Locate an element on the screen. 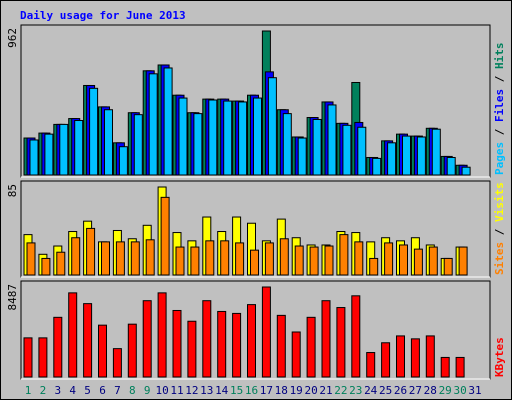  legend: Sites / Visits is located at coordinates (499, 228).